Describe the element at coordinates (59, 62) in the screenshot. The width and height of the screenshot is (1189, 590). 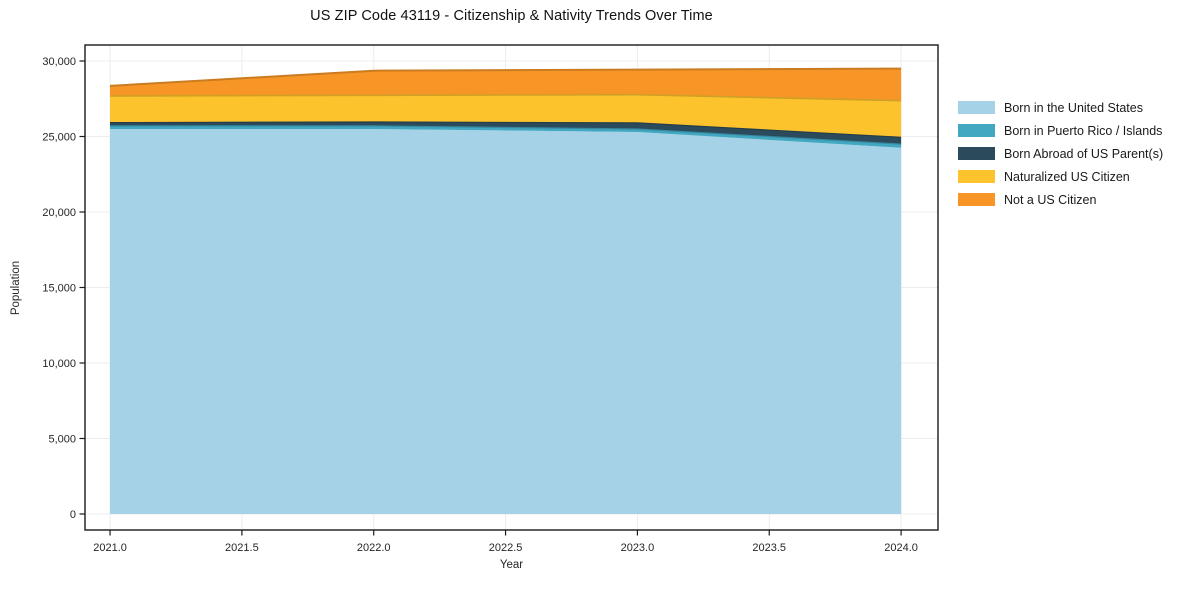
I see `y-tick-label: 30,000` at that location.